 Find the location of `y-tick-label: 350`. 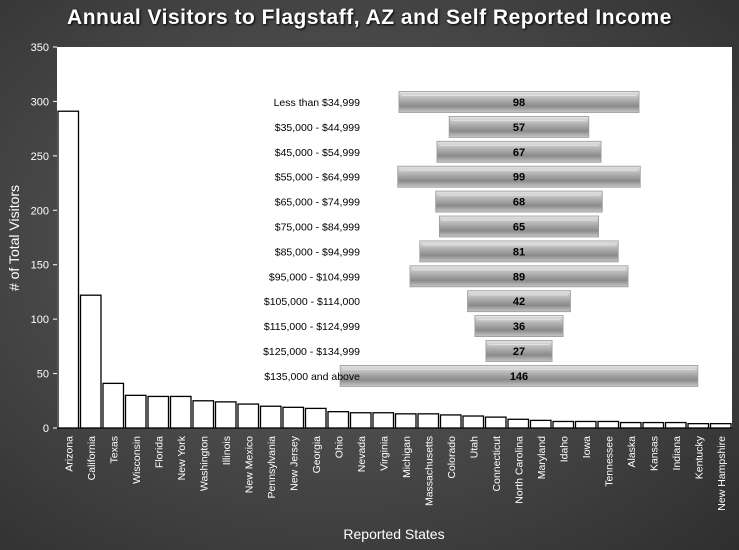

y-tick-label: 350 is located at coordinates (40, 48).